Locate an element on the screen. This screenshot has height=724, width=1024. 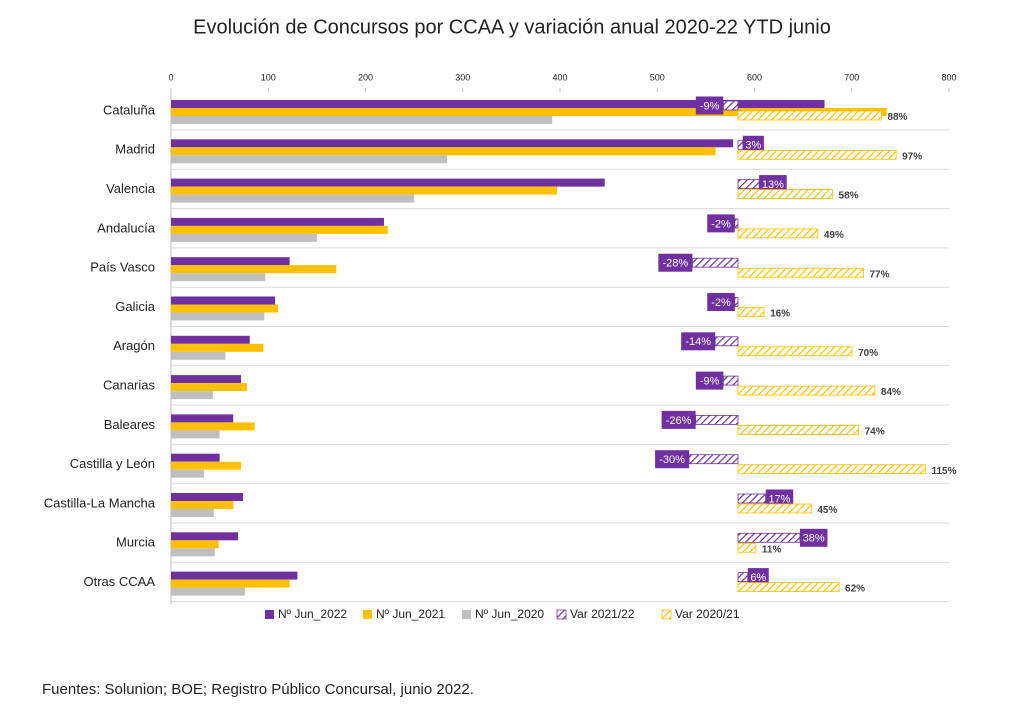
variation-label: -28% is located at coordinates (676, 264).